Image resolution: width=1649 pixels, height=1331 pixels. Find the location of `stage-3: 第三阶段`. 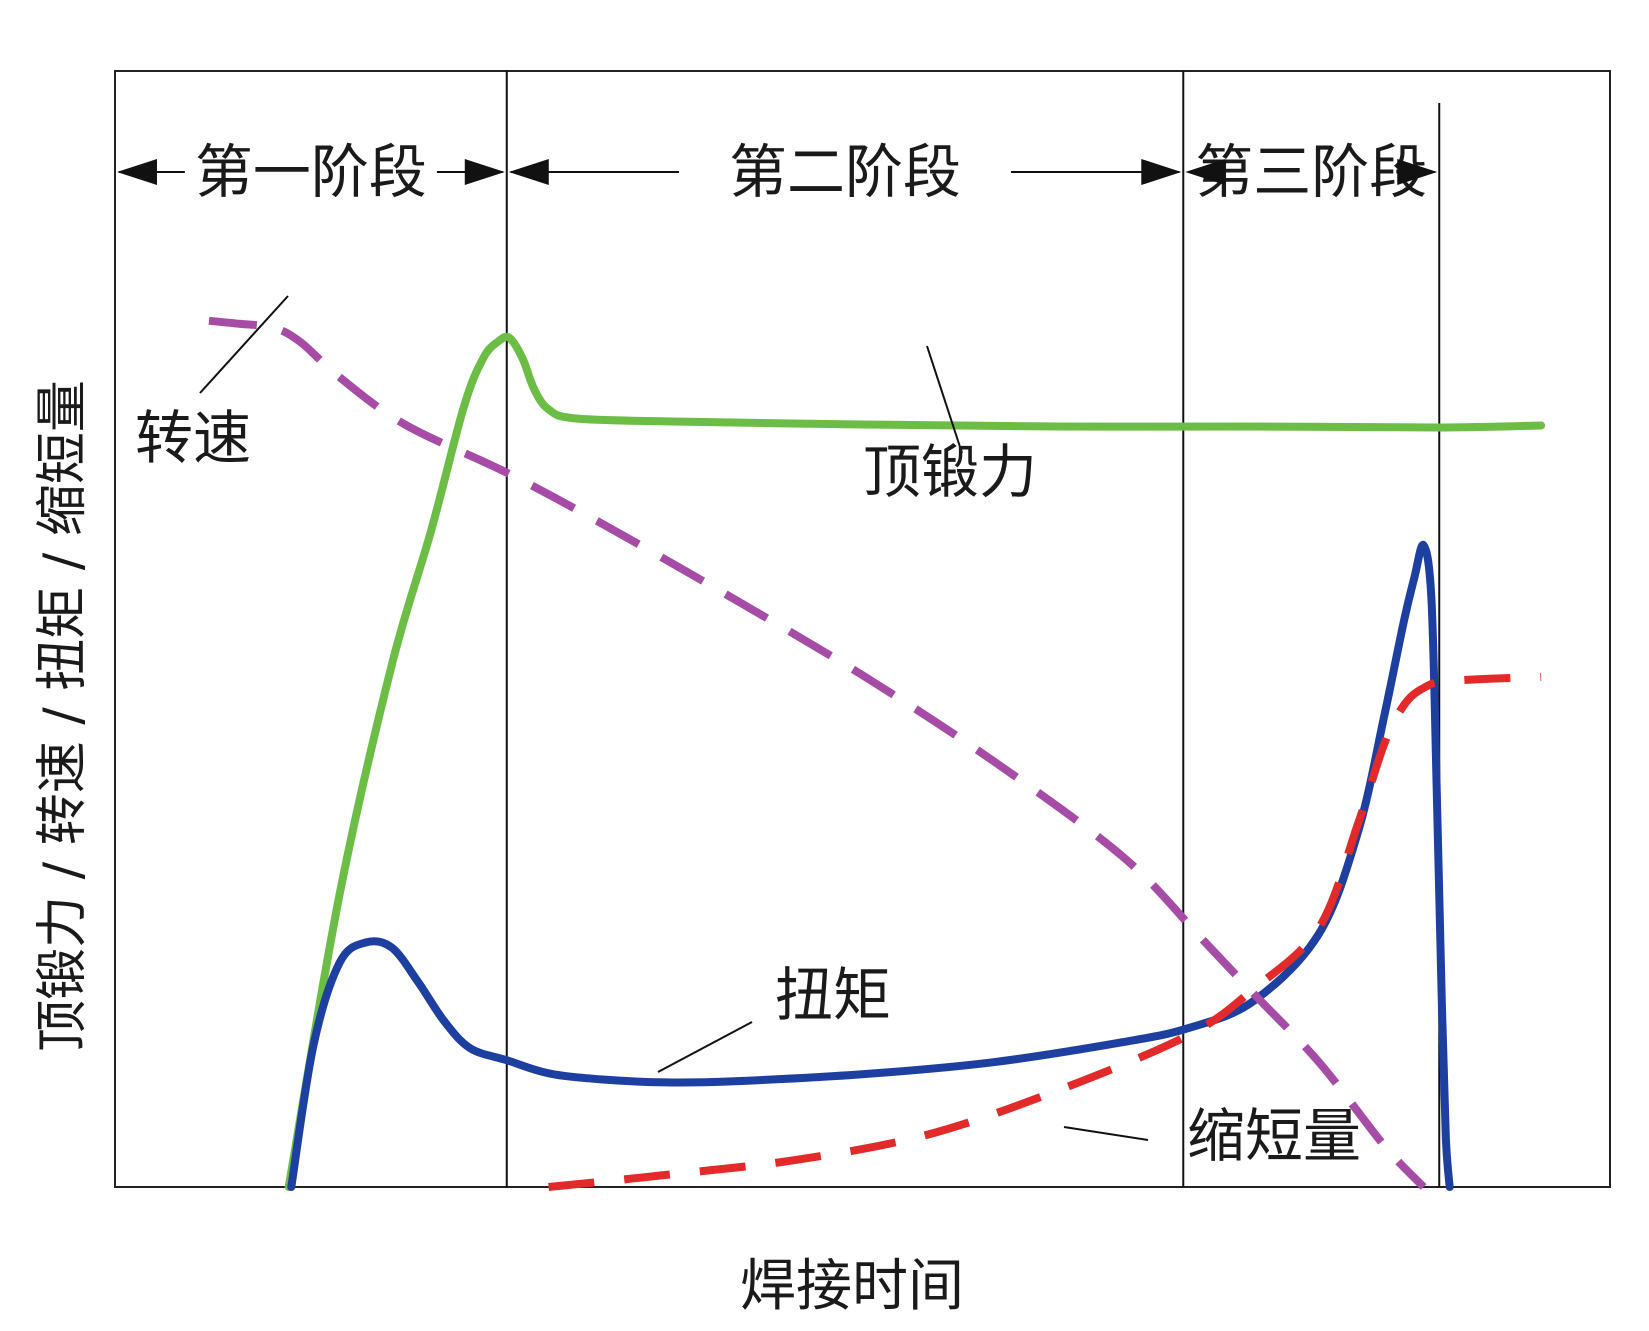

stage-3: 第三阶段 is located at coordinates (1311, 172).